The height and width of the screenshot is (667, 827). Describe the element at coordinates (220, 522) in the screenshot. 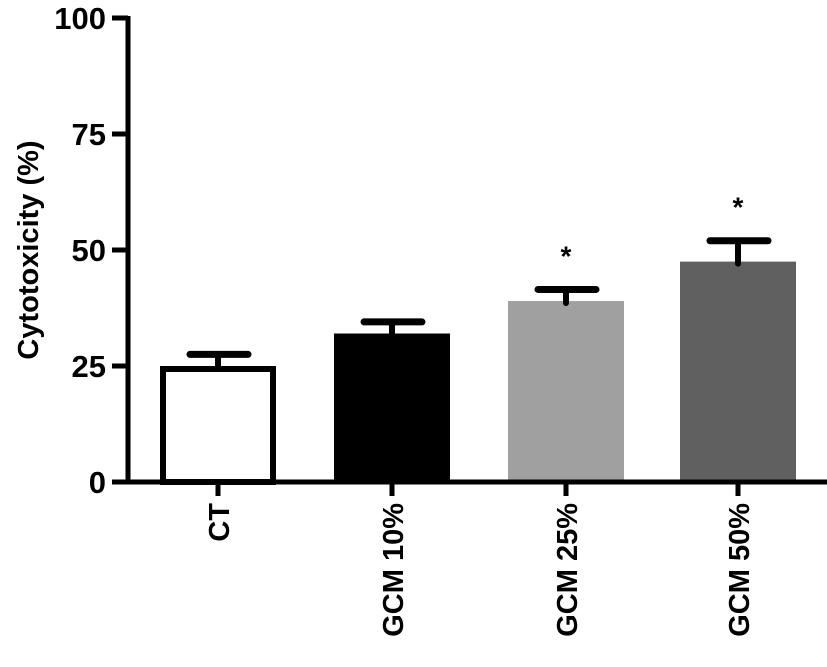

I see `x-tick-label: CT` at that location.